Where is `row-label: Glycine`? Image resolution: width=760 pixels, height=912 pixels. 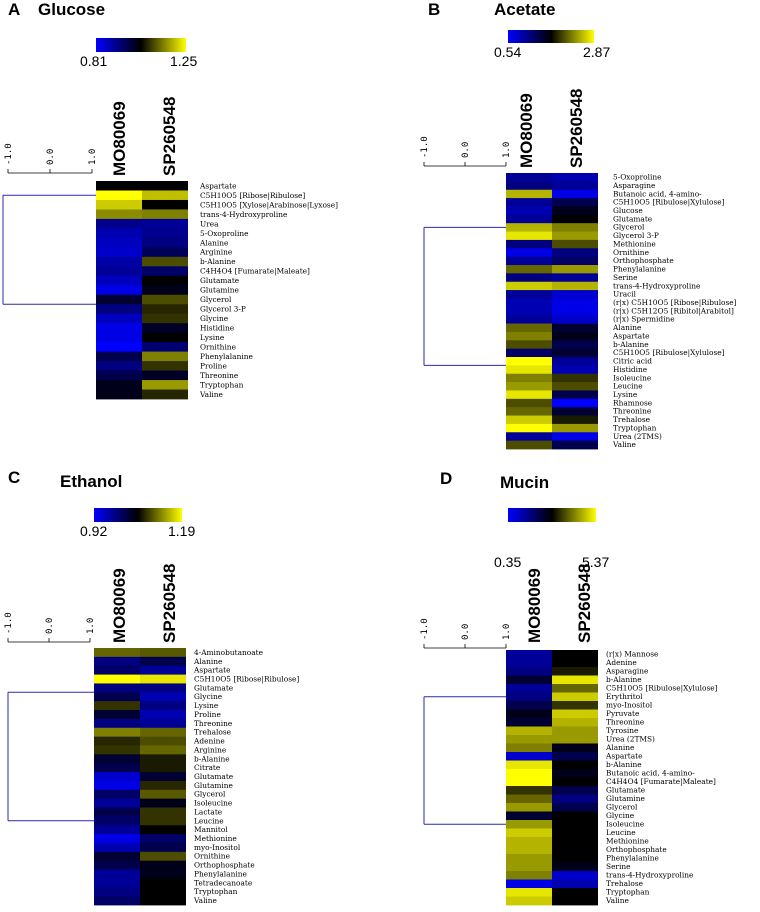 row-label: Glycine is located at coordinates (208, 696).